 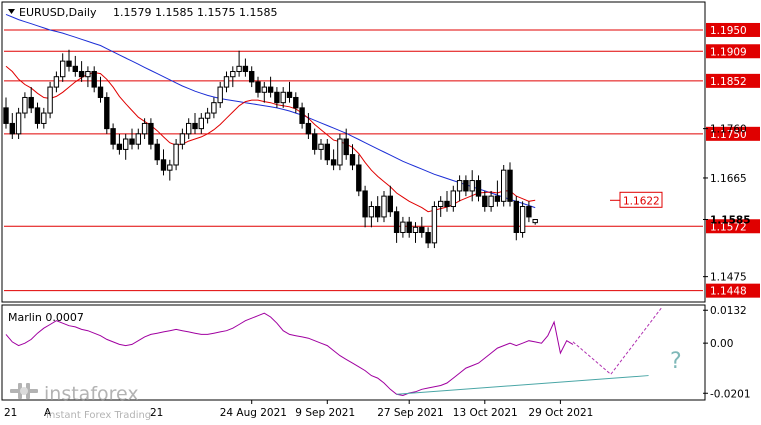 What do you see at coordinates (728, 292) in the screenshot?
I see `level-price-label: 1.1448` at bounding box center [728, 292].